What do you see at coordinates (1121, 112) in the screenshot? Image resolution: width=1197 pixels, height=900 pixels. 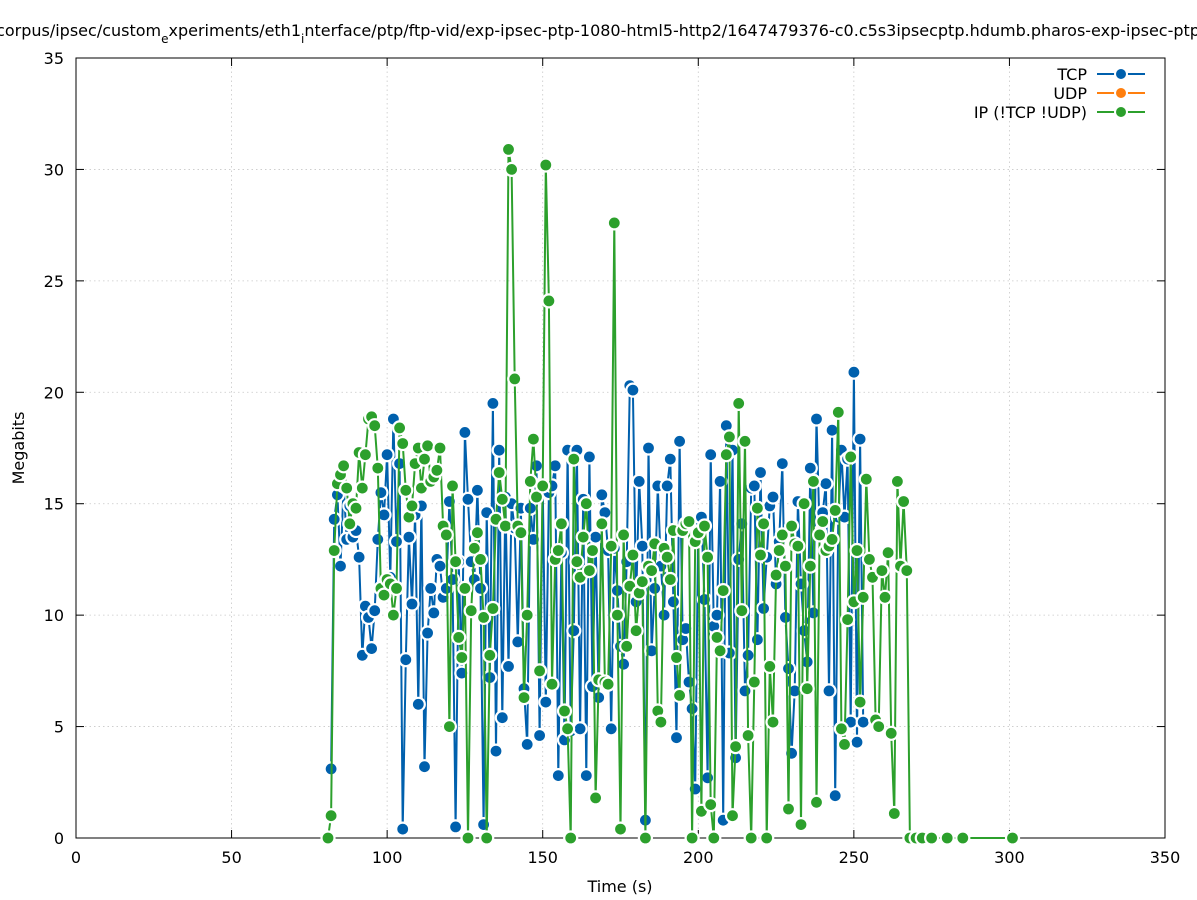 I see `legend-marker-ip-tcp-udp` at bounding box center [1121, 112].